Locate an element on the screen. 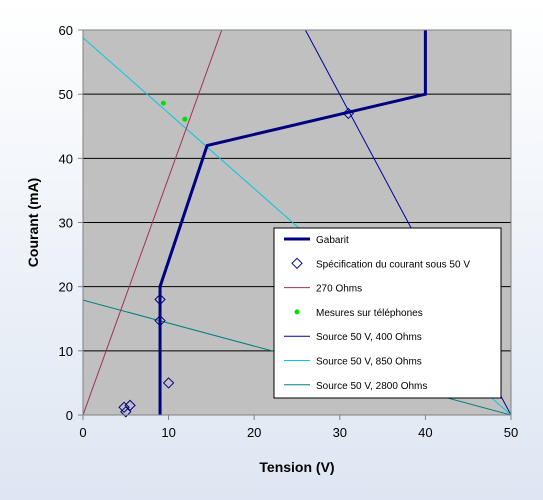 The image size is (543, 500). legend-item-6: Source 50 V, 2800 Ohms is located at coordinates (355, 386).